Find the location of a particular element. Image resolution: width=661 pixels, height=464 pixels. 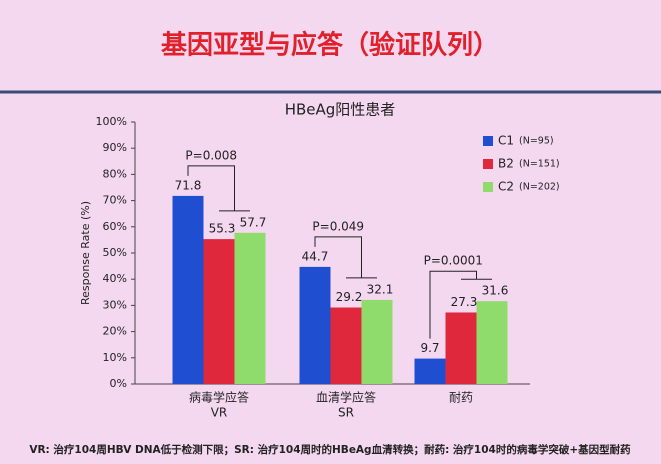

legend-n: (N=95) is located at coordinates (536, 141).